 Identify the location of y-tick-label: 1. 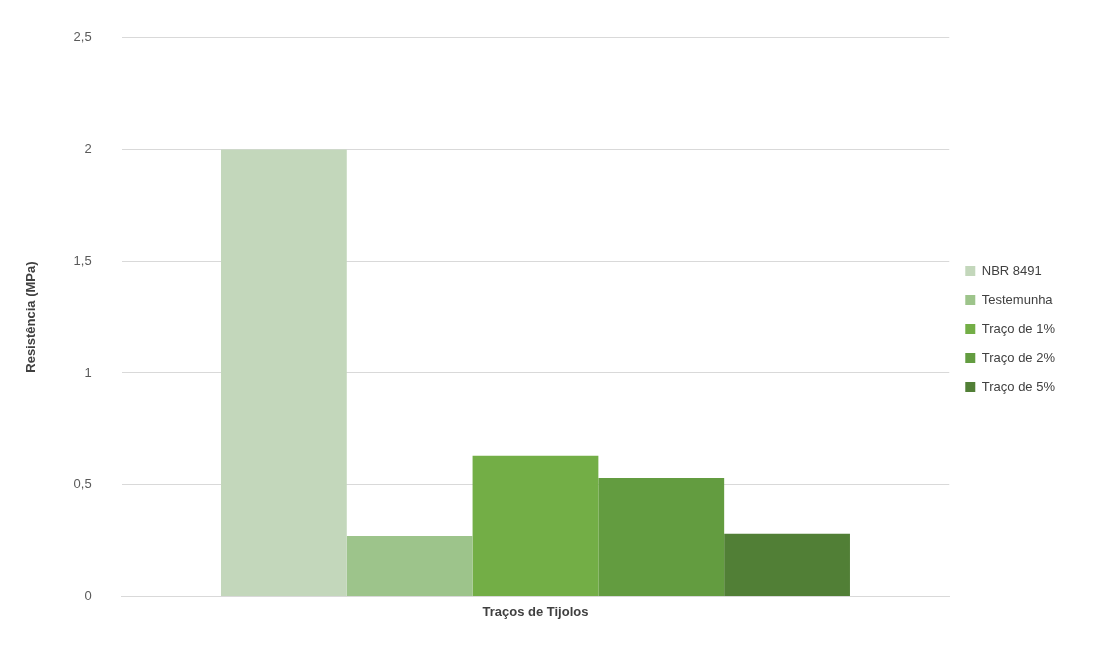
(88, 372).